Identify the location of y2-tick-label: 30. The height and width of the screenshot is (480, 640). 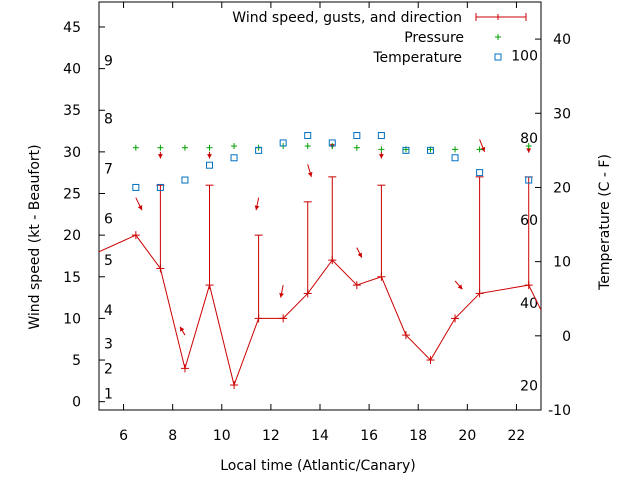
(562, 114).